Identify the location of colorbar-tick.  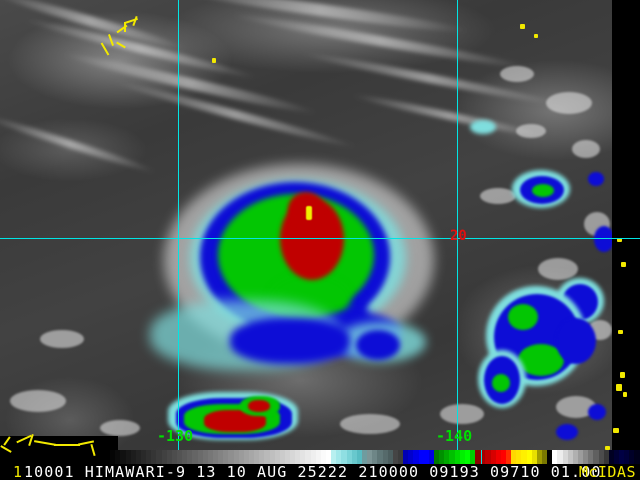
(481, 457).